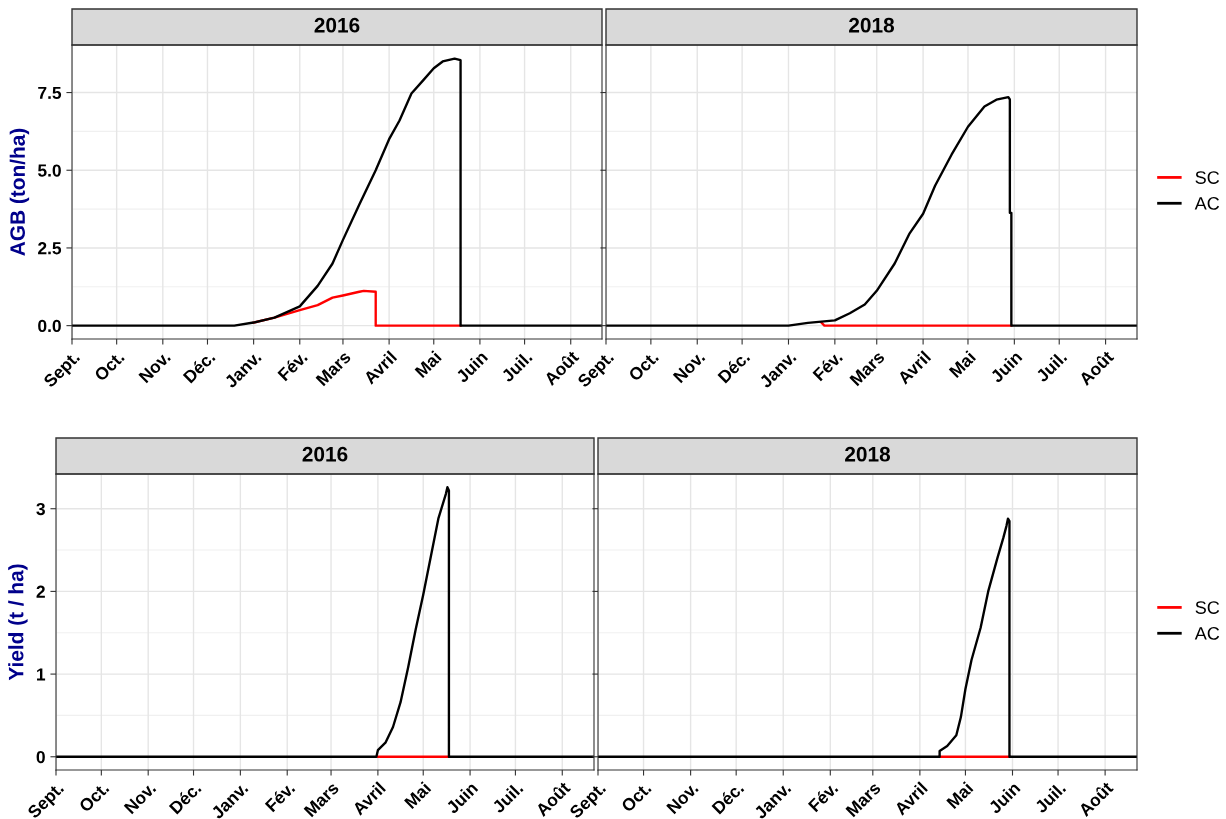 Image resolution: width=1226 pixels, height=819 pixels. Describe the element at coordinates (50, 93) in the screenshot. I see `y-tick-label: 7.5` at that location.